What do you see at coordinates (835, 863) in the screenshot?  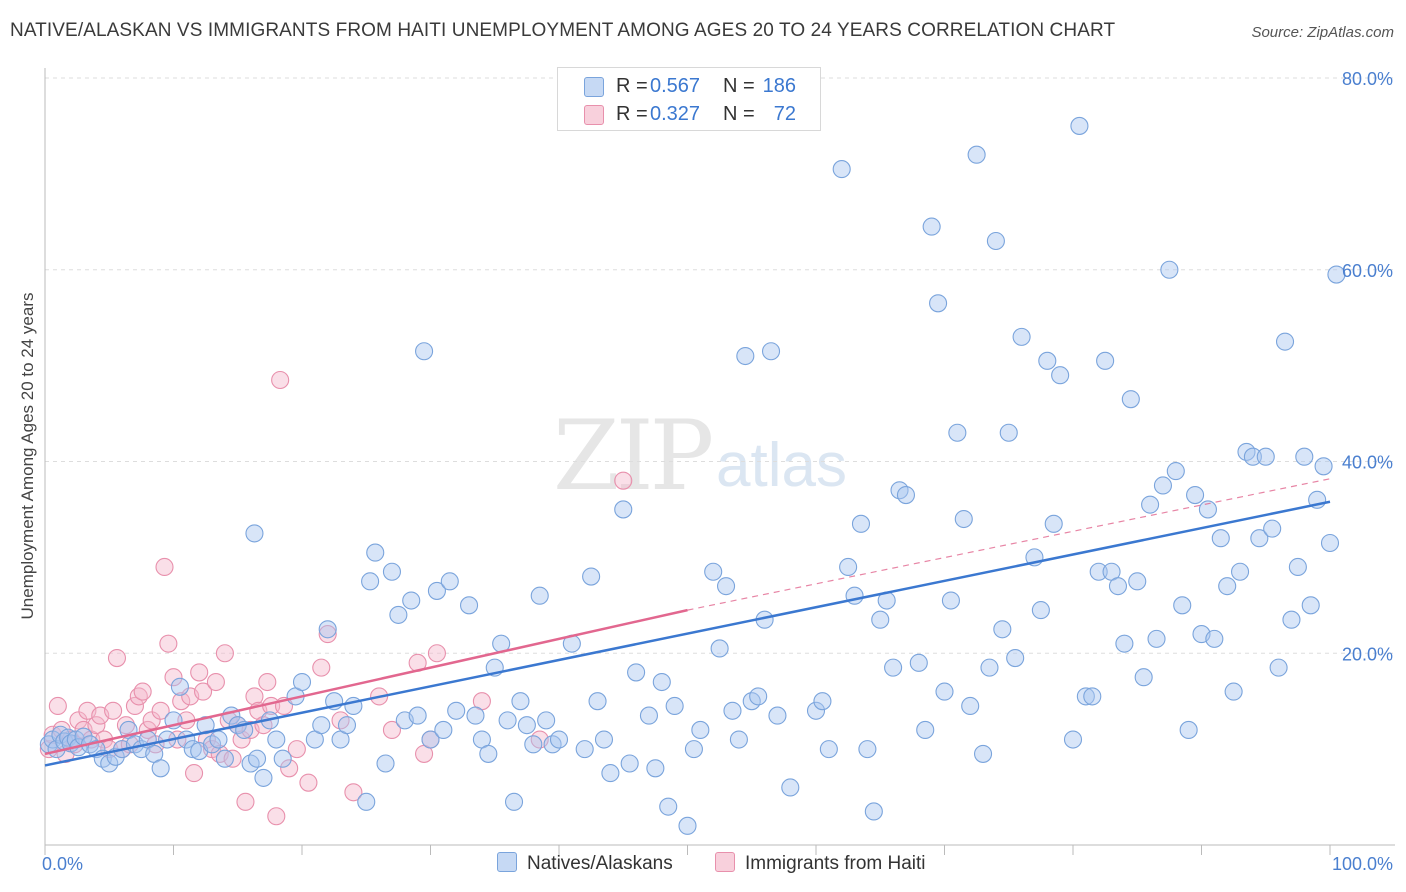 I see `bottom-legend-label-haiti: Immigrants from Haiti` at bounding box center [835, 863].